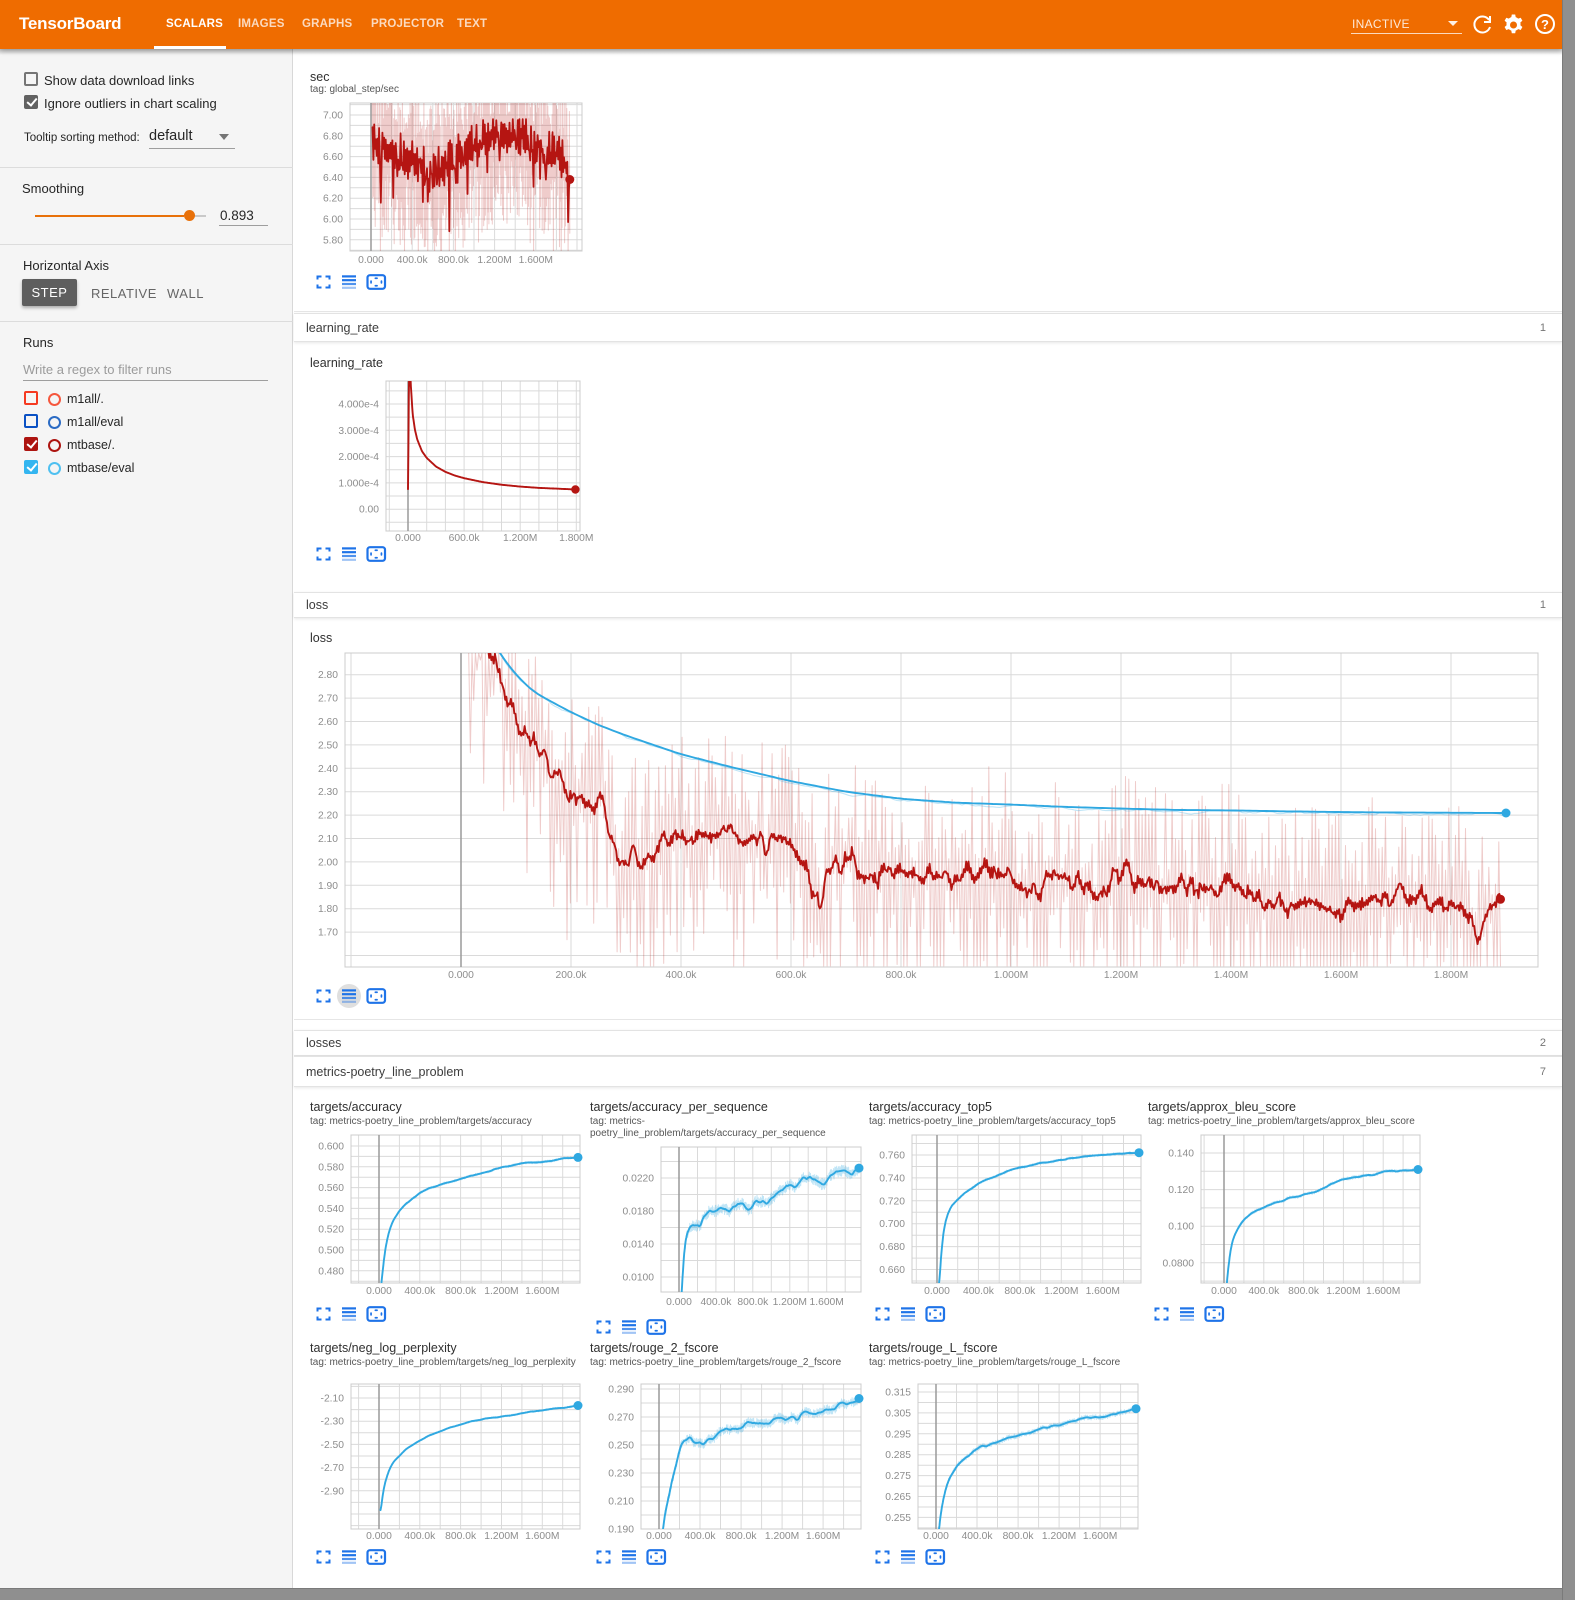 The height and width of the screenshot is (1600, 1575). Describe the element at coordinates (333, 116) in the screenshot. I see `svg-text: 7.00` at that location.